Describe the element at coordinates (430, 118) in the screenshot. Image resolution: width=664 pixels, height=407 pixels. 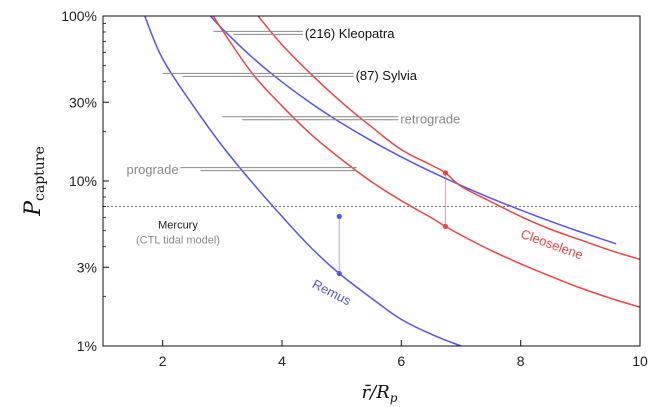
I see `annotation-label-3: retrograde` at that location.